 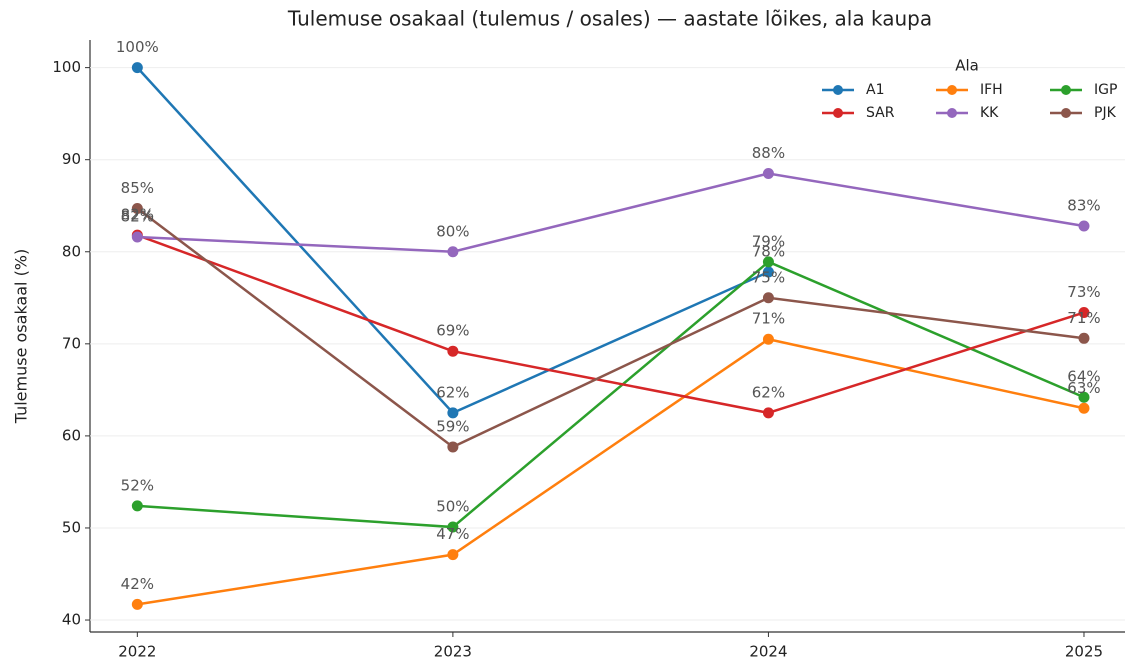 I want to click on y-axis-label: Tulemuse osakaal (%), so click(x=21, y=337).